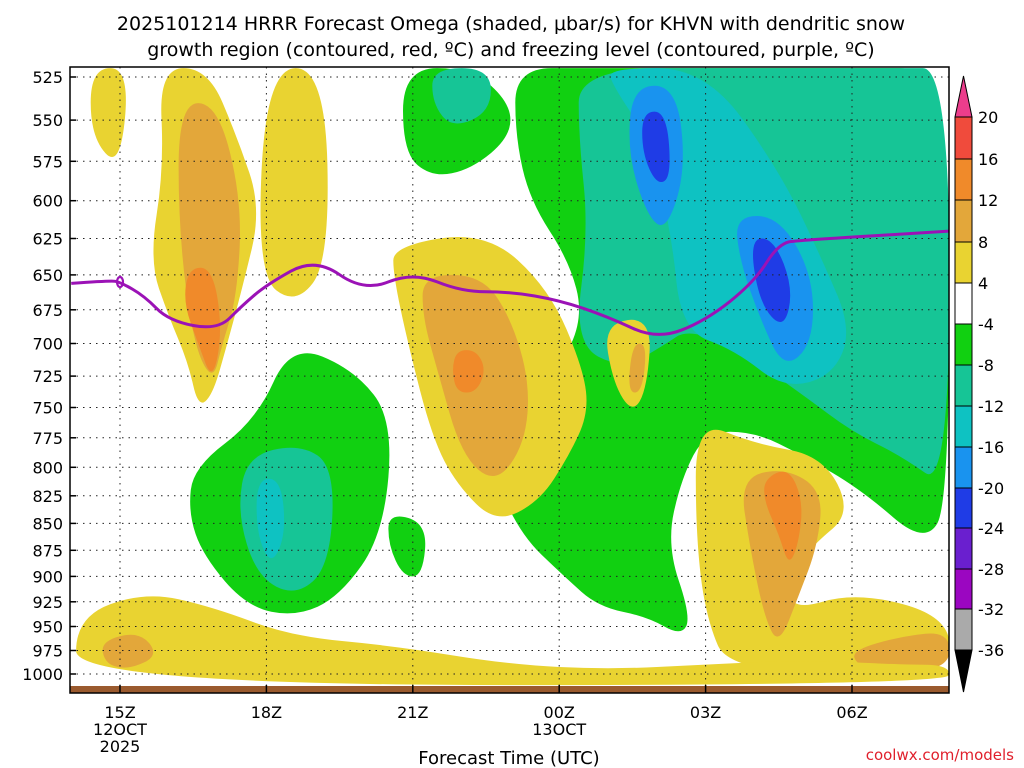 The height and width of the screenshot is (768, 1024). What do you see at coordinates (940, 755) in the screenshot?
I see `credit-text: coolwx.com/models` at bounding box center [940, 755].